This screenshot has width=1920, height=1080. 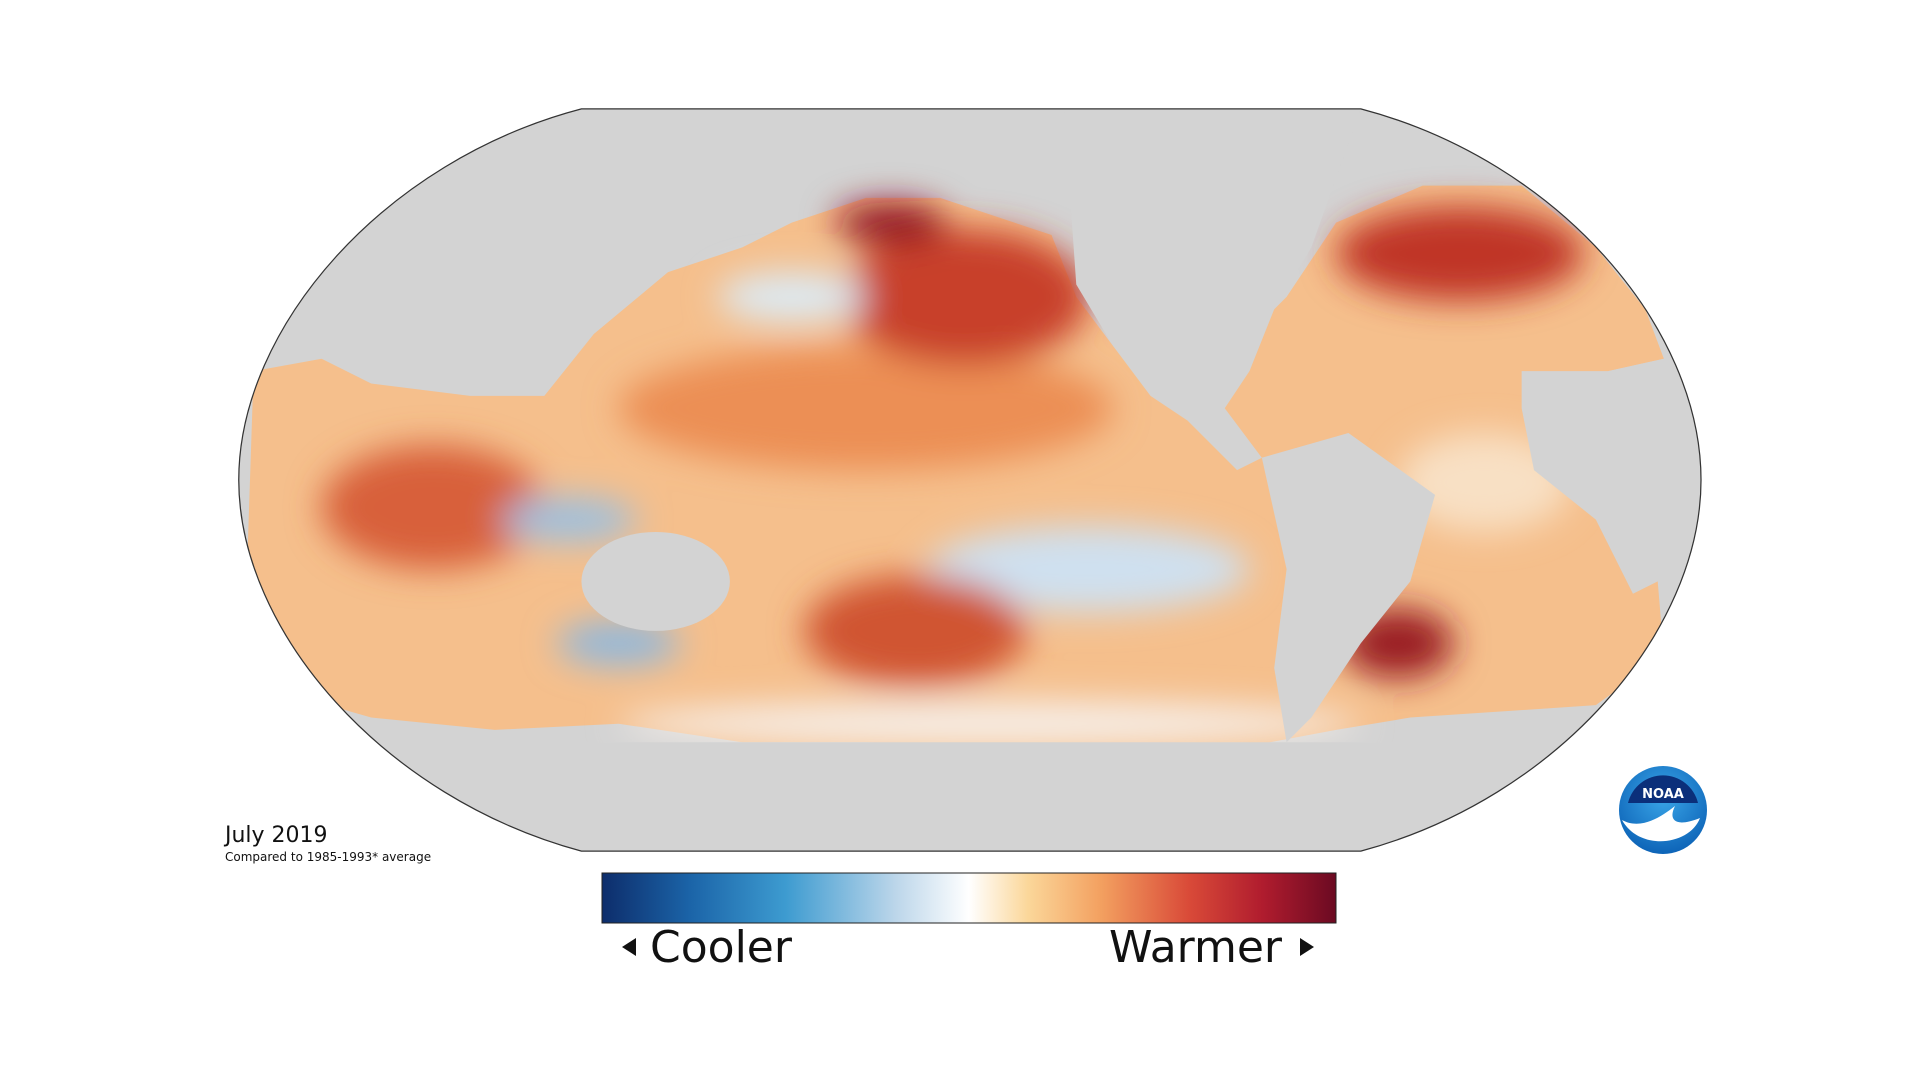 What do you see at coordinates (721, 947) in the screenshot?
I see `legend-low-label: Cooler` at bounding box center [721, 947].